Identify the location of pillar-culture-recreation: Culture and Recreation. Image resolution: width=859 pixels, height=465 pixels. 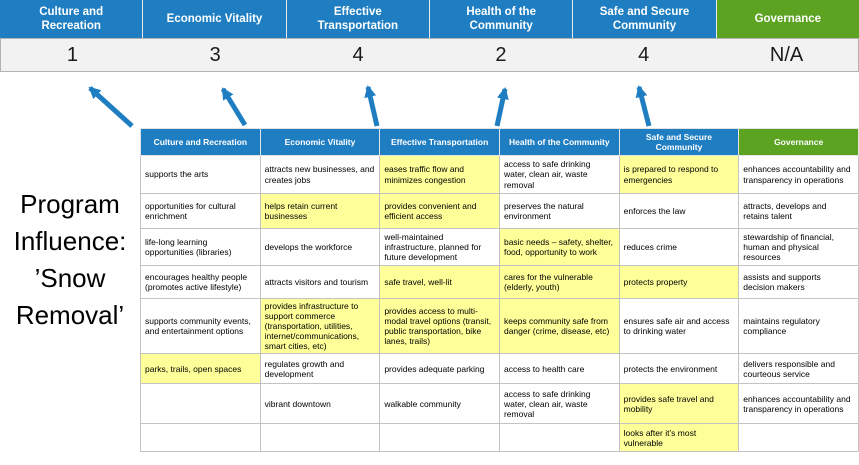
(72, 19).